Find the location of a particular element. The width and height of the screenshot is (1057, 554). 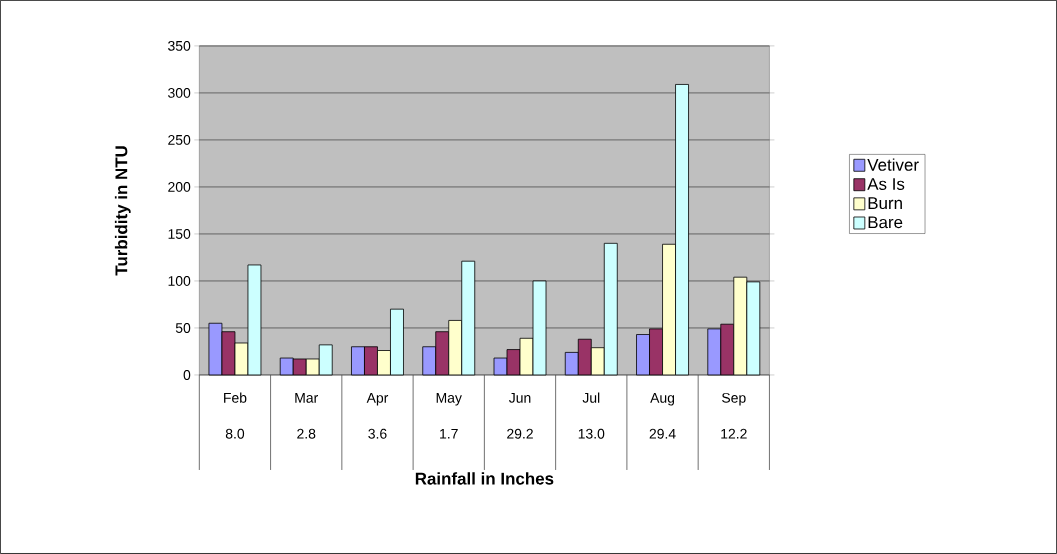

text: 13.0 is located at coordinates (591, 433).